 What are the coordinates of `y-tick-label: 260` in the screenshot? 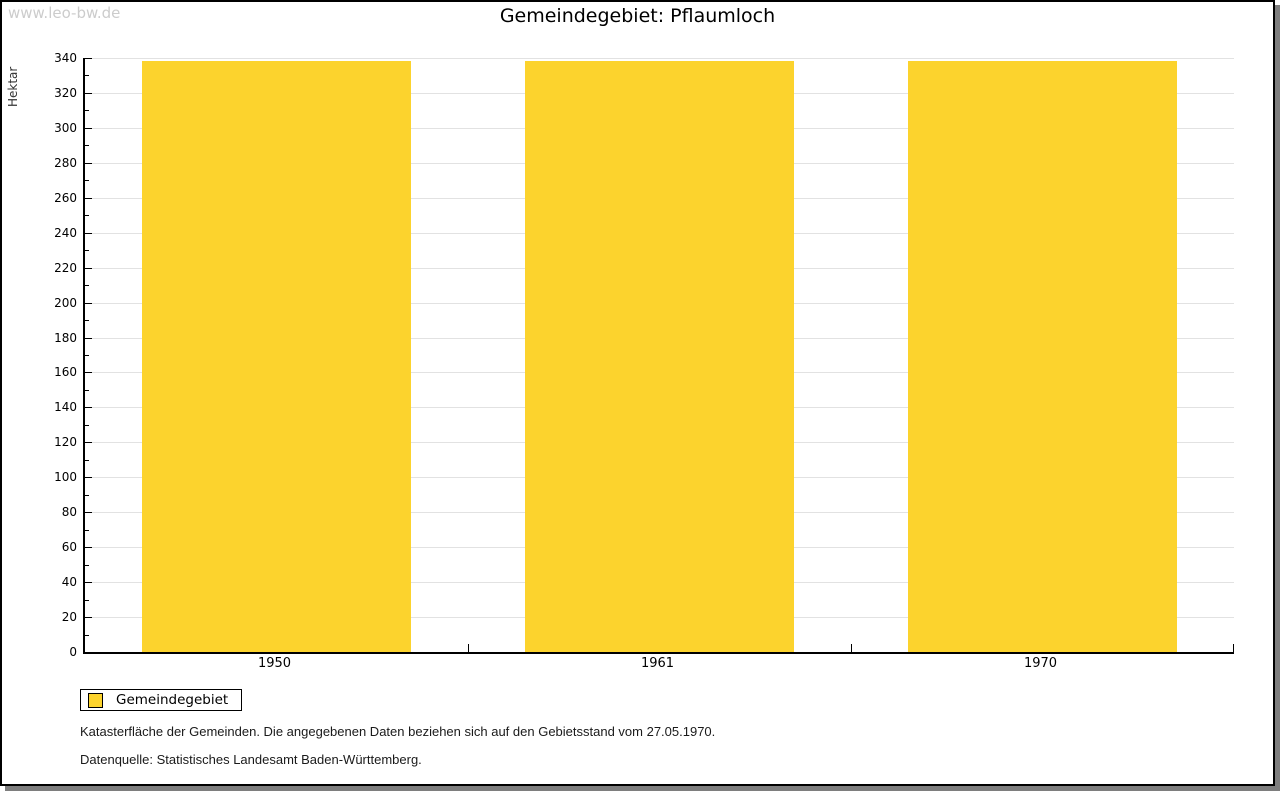 It's located at (65, 197).